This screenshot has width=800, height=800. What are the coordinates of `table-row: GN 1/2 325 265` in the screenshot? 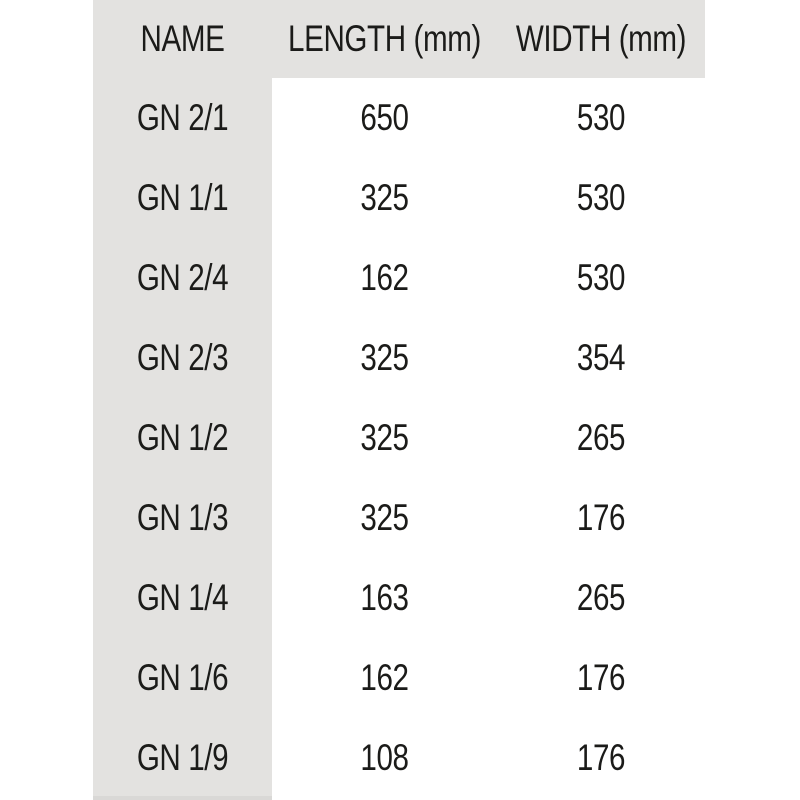 It's located at (399, 438).